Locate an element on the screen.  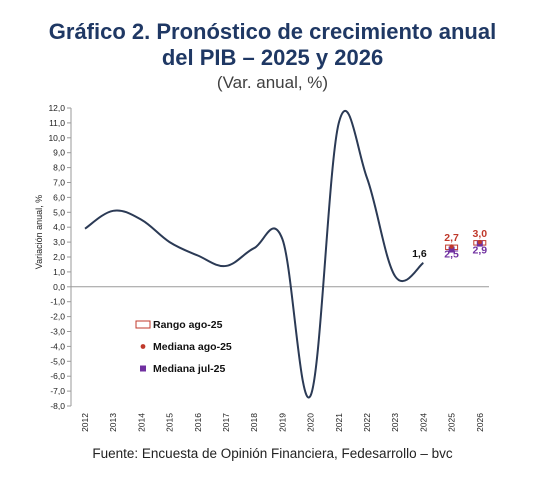
legend-label: Mediana ago-25 is located at coordinates (192, 347).